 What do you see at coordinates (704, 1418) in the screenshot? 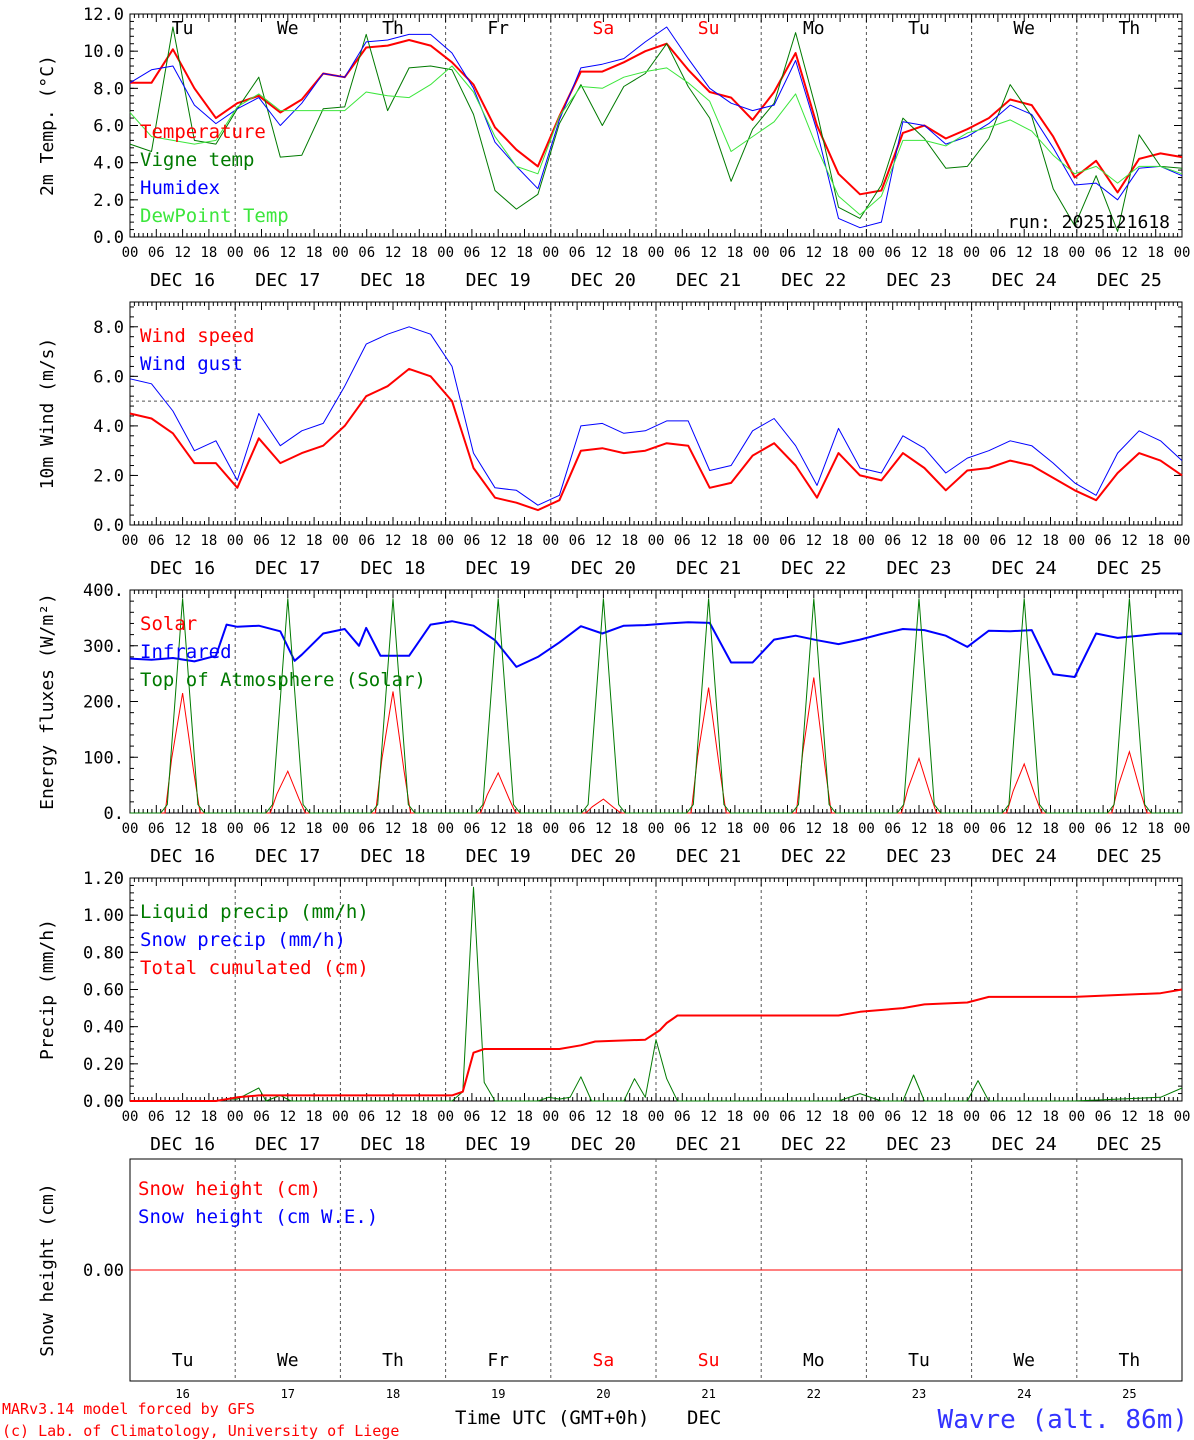
I see `x-axis-month: DEC` at bounding box center [704, 1418].